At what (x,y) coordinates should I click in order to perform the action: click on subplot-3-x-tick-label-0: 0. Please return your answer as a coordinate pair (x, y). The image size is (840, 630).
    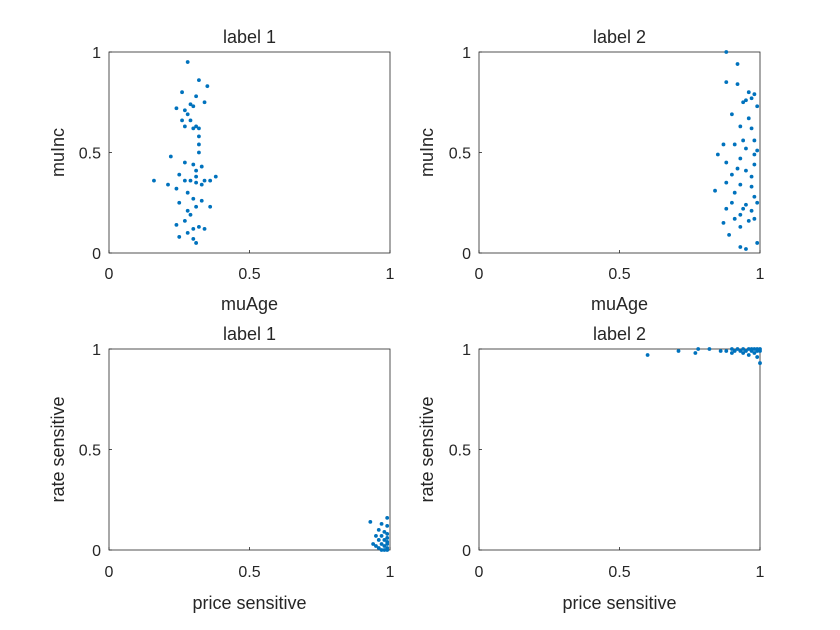
    Looking at the image, I should click on (109, 572).